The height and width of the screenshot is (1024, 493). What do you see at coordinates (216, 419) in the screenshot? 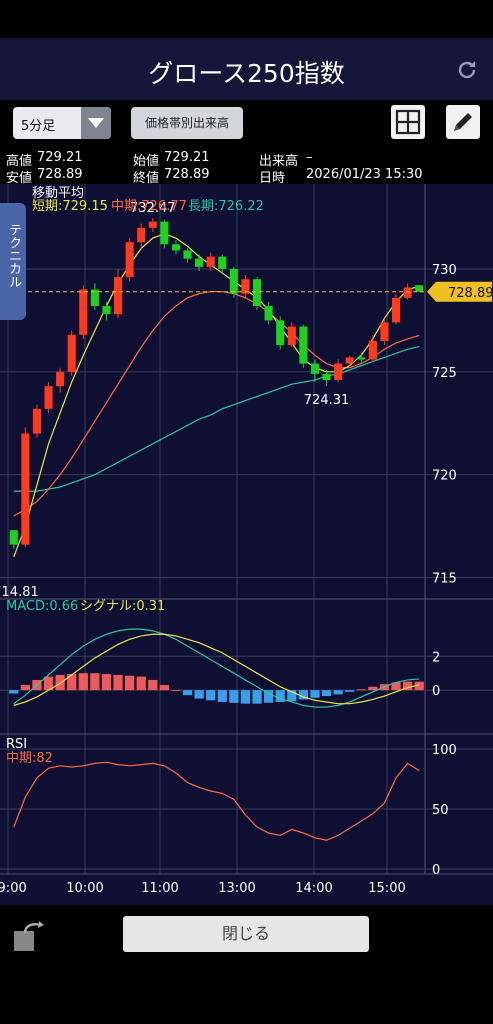
I see `ma-long-line` at bounding box center [216, 419].